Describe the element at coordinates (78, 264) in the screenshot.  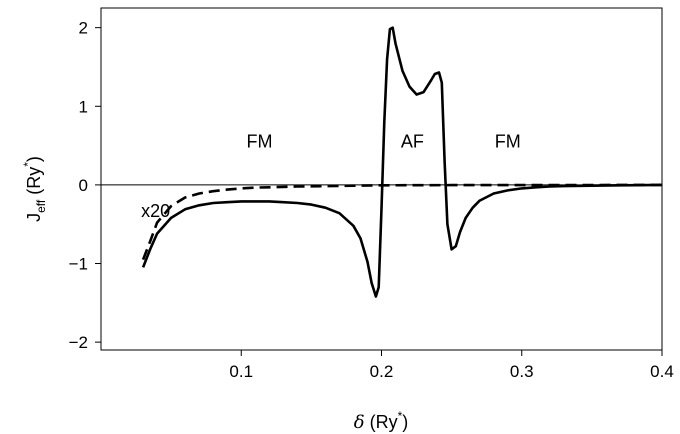
I see `y-tick-label: −1` at that location.